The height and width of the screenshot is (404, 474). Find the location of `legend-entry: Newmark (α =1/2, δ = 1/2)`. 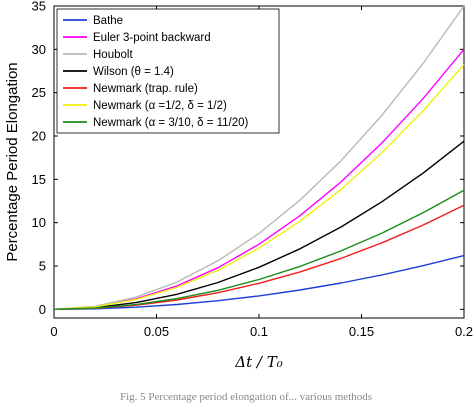

legend-entry: Newmark (α =1/2, δ = 1/2) is located at coordinates (160, 106).